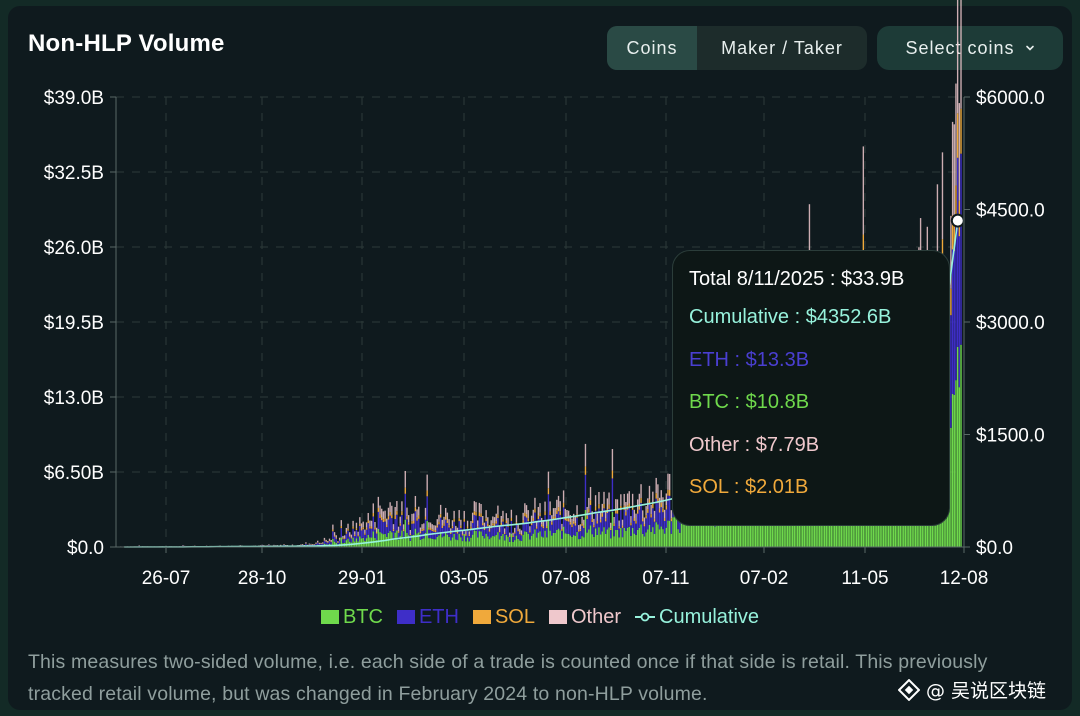 The height and width of the screenshot is (716, 1080). I want to click on legend-item-cumulative: Cumulative, so click(697, 617).